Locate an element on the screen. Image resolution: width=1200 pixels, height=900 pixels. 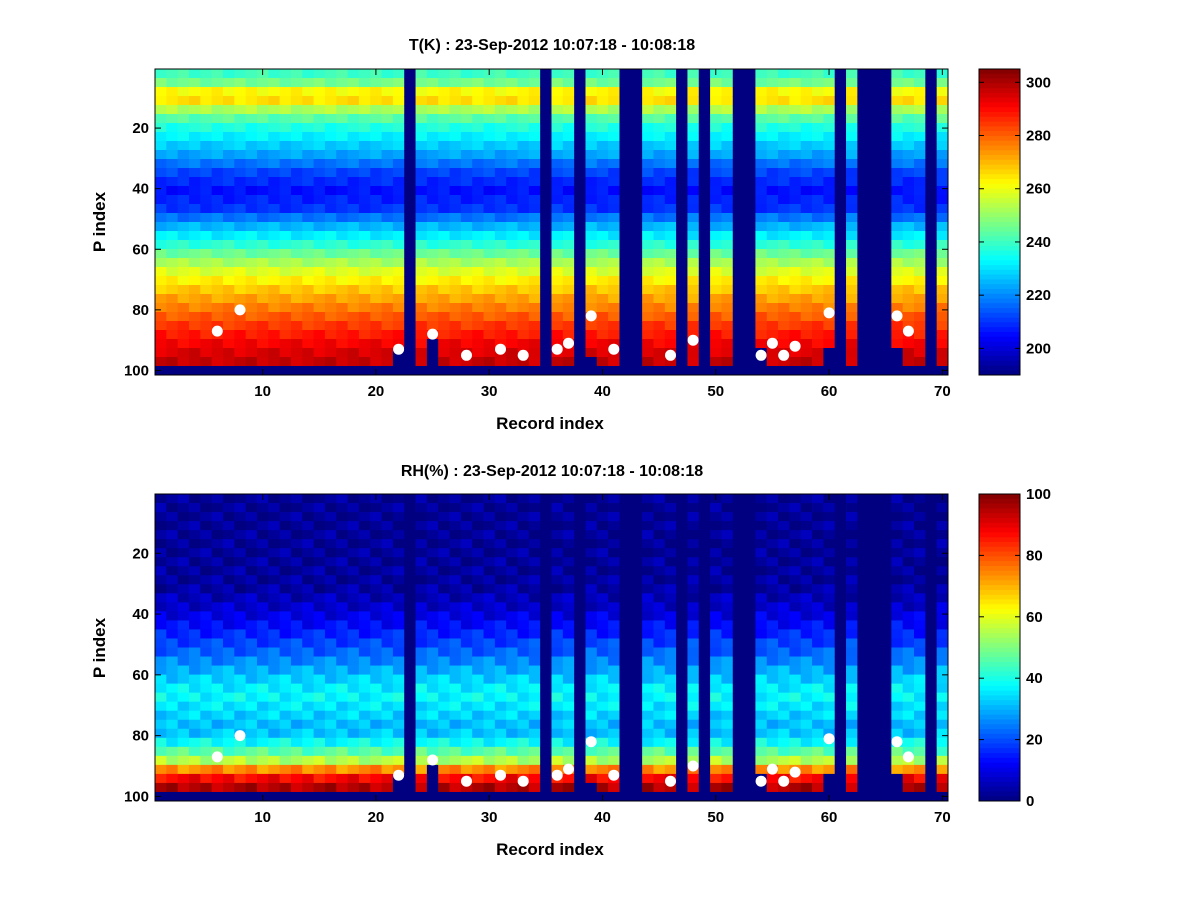
temperature-markers is located at coordinates (562, 332).